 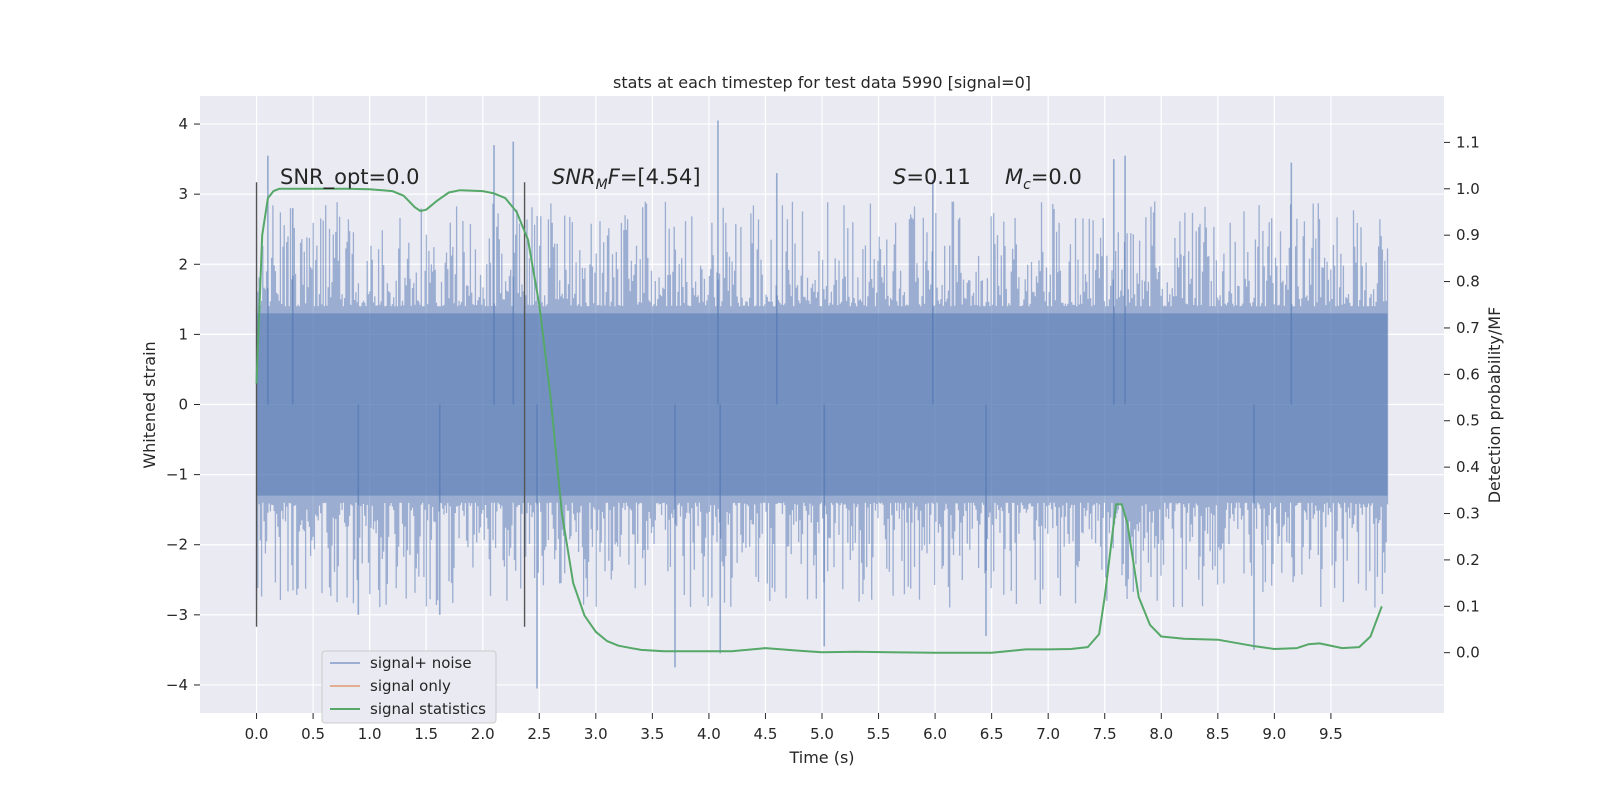 What do you see at coordinates (1105, 734) in the screenshot?
I see `x-tick-label: 7.5` at bounding box center [1105, 734].